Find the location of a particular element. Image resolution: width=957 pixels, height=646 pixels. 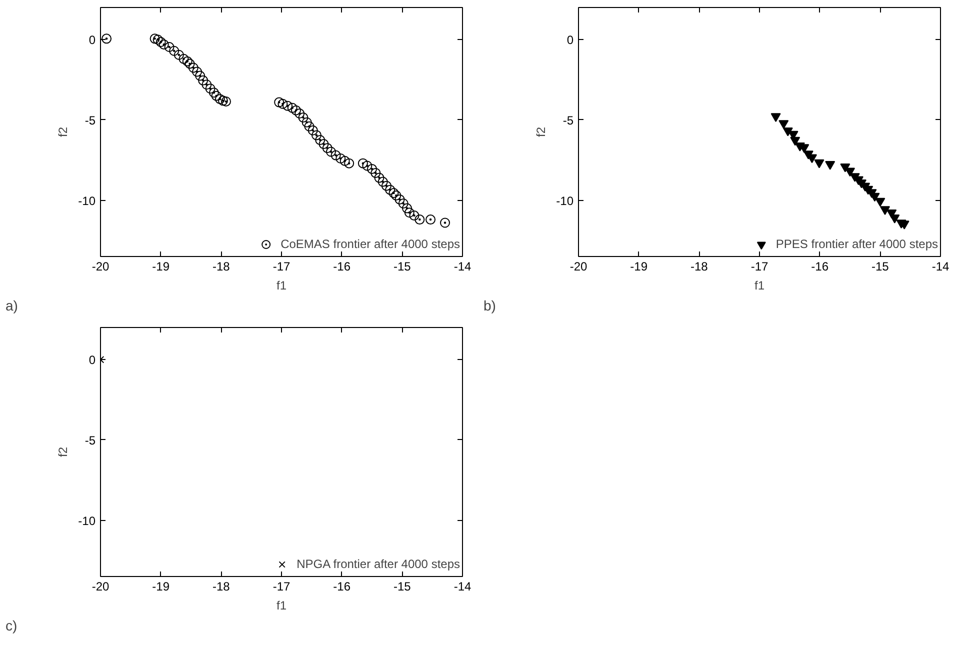

legend-label: PPES frontier after 4000 steps is located at coordinates (857, 244).